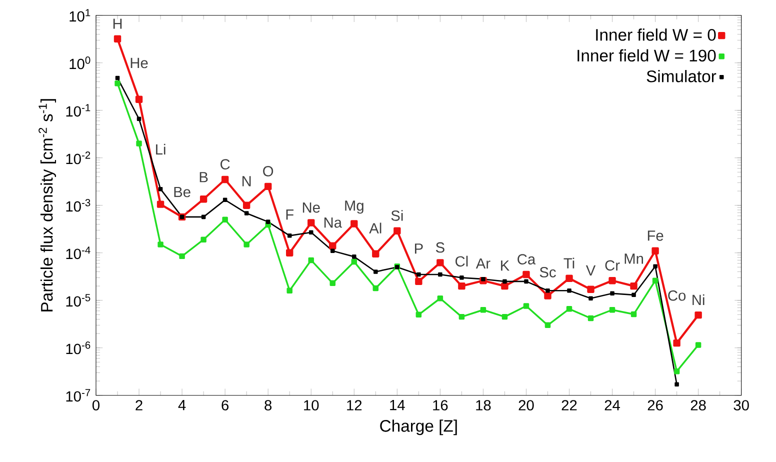  Describe the element at coordinates (612, 405) in the screenshot. I see `x-tick-label: 24` at that location.